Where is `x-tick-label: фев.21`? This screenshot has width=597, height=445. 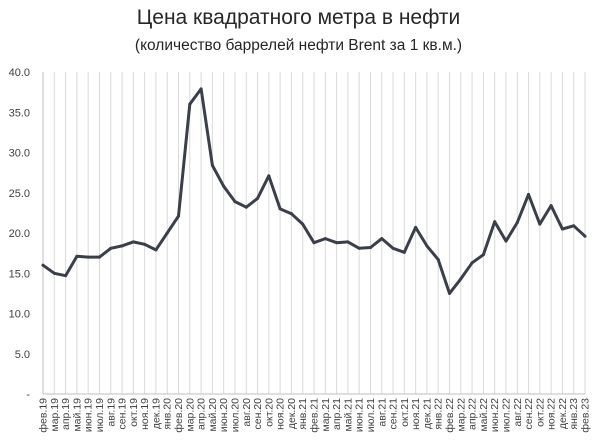
x-tick-label: фев.21 is located at coordinates (315, 415).